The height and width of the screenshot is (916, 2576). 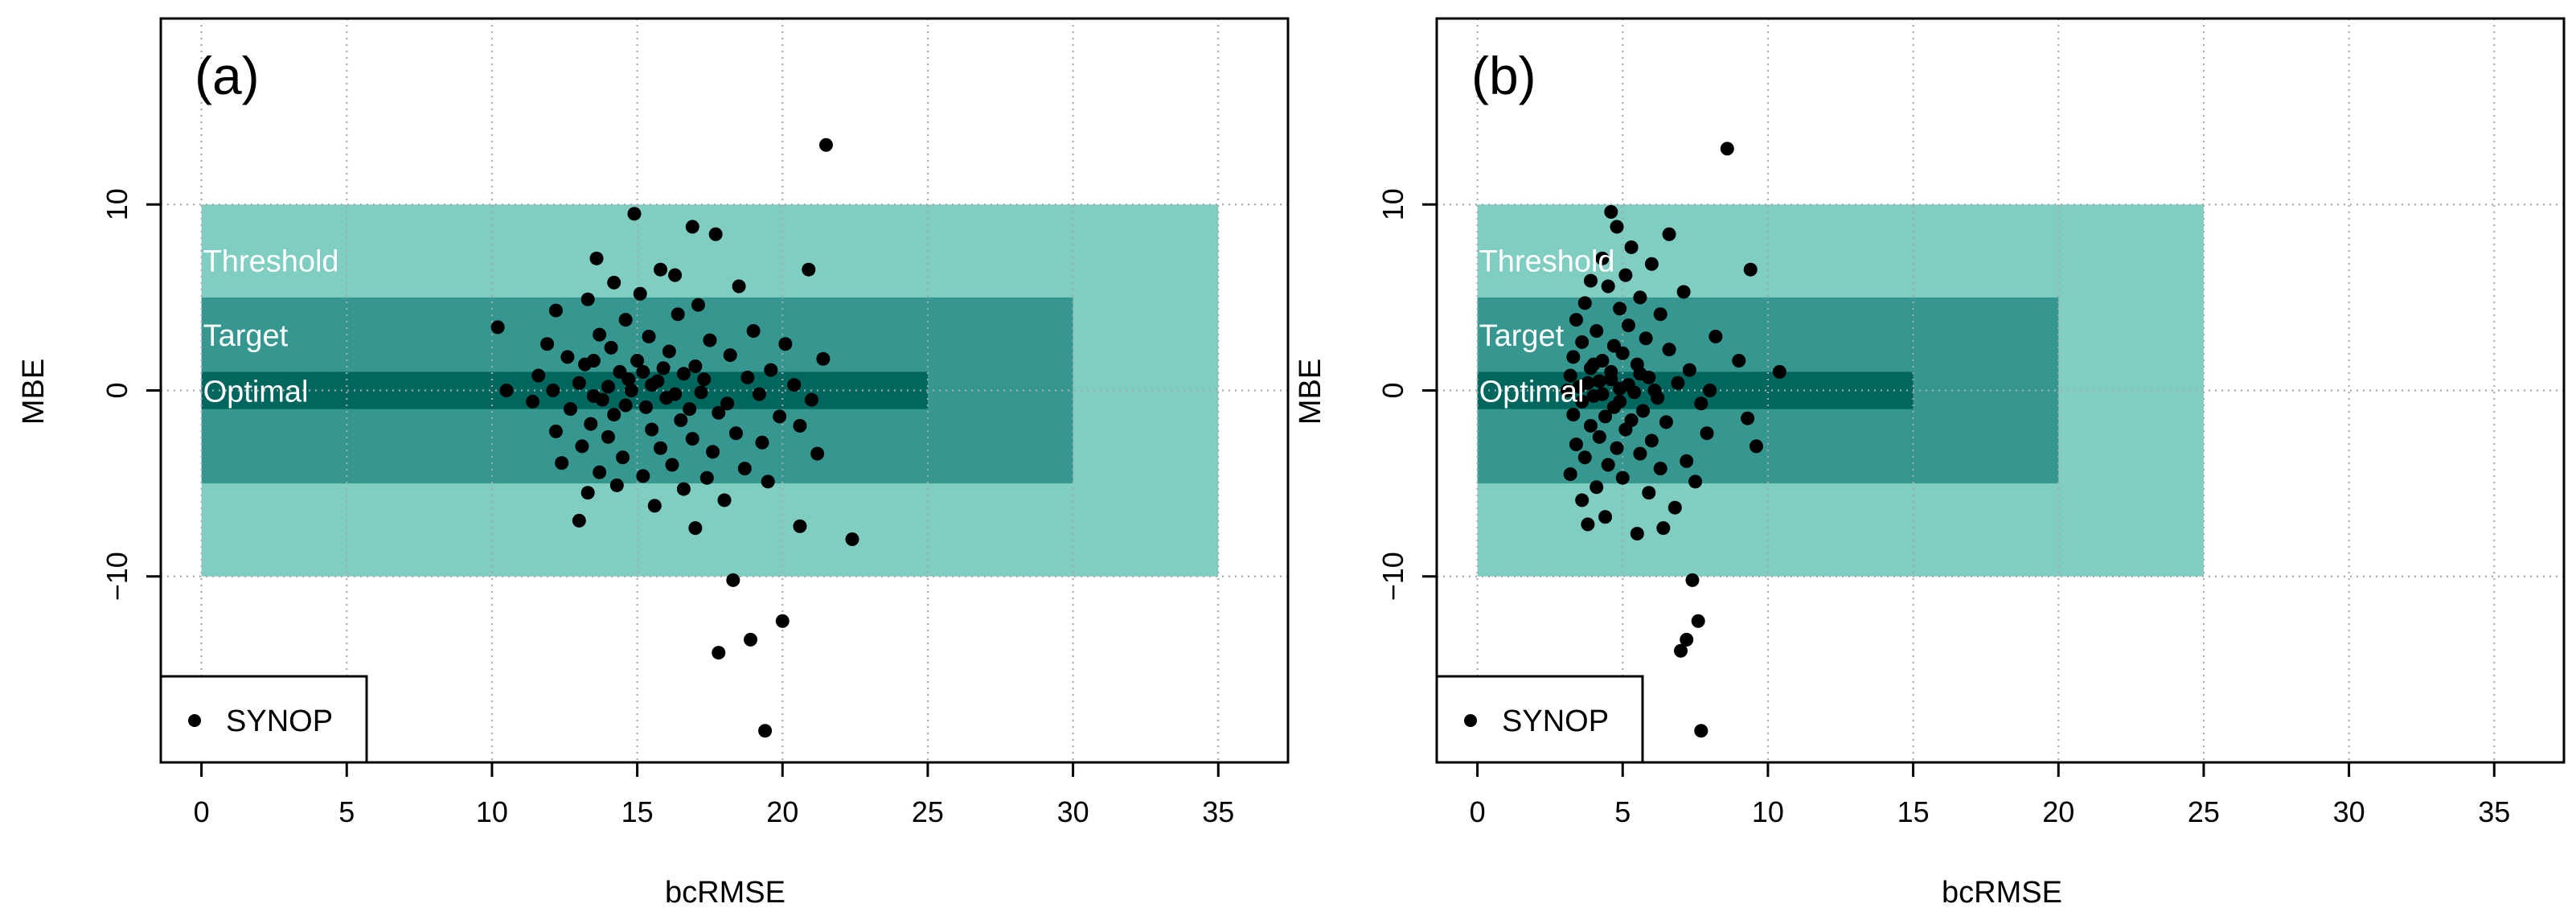 What do you see at coordinates (492, 811) in the screenshot?
I see `panel-a-x-tick-label: 10` at bounding box center [492, 811].